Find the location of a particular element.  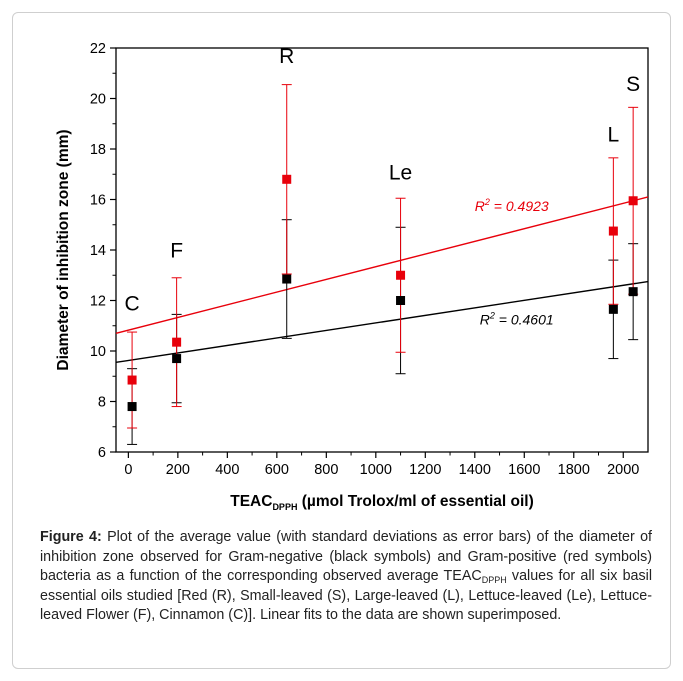

x-tick-label: 800 is located at coordinates (326, 470).